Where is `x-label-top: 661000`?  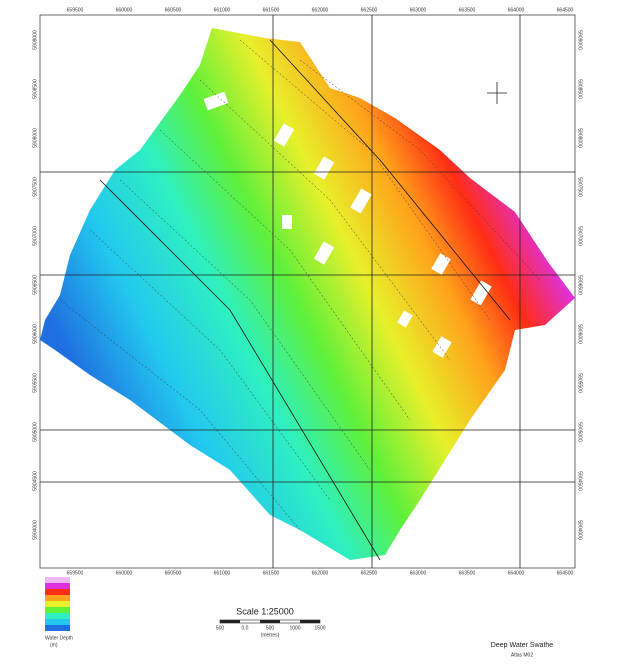 x-label-top: 661000 is located at coordinates (222, 10).